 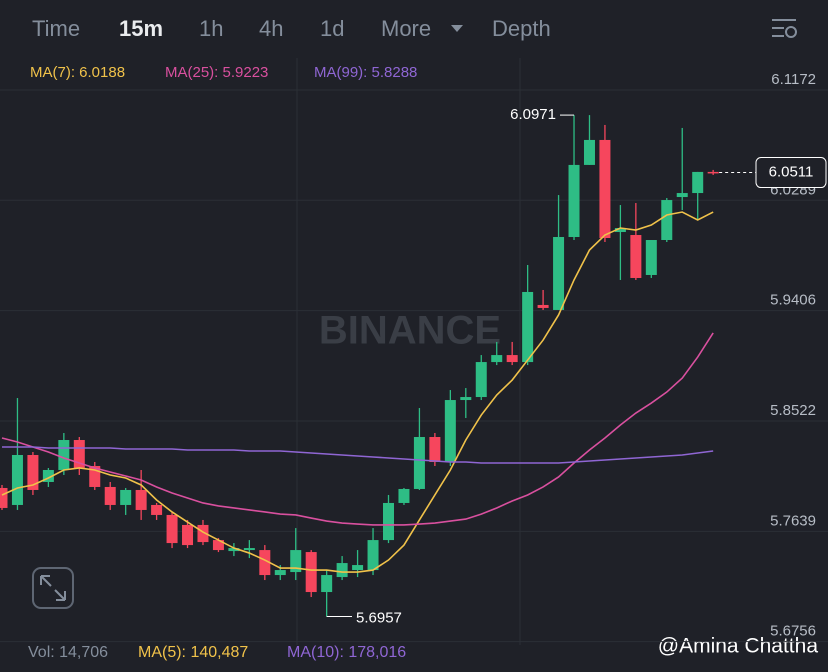 I want to click on high-label: 6.0971, so click(x=533, y=114).